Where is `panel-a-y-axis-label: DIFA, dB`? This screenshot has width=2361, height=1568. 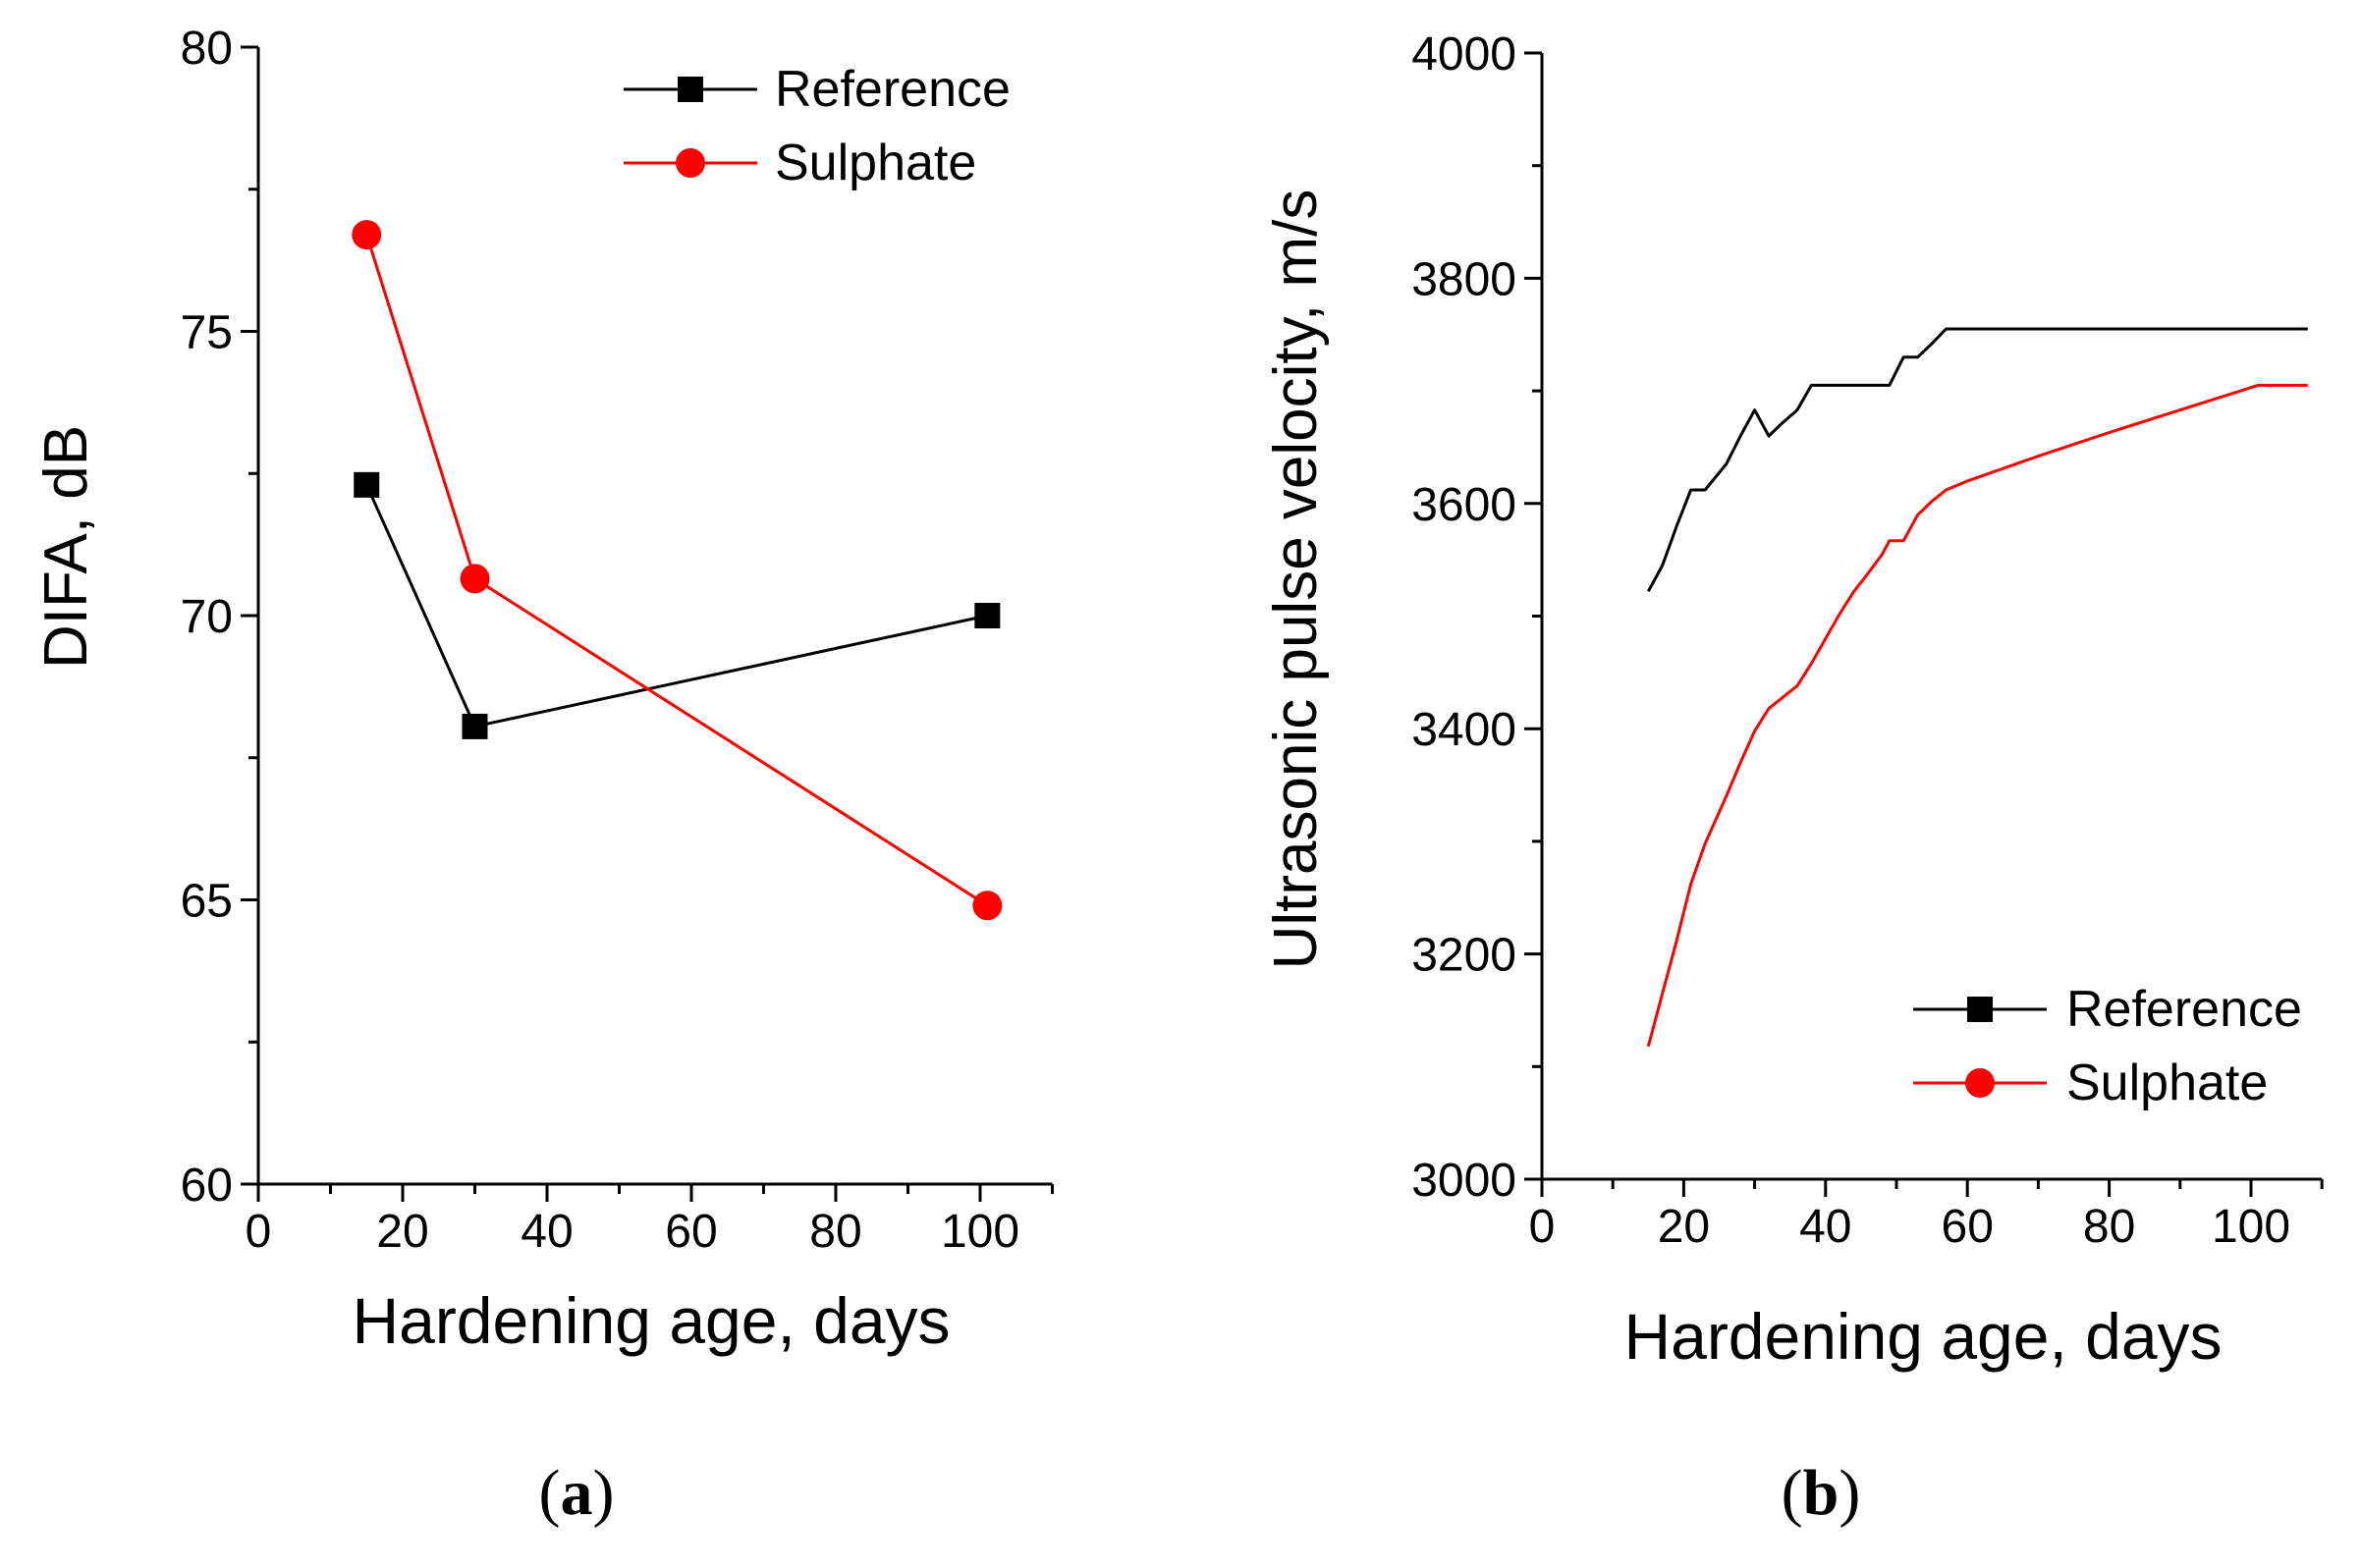 panel-a-y-axis-label: DIFA, dB is located at coordinates (66, 547).